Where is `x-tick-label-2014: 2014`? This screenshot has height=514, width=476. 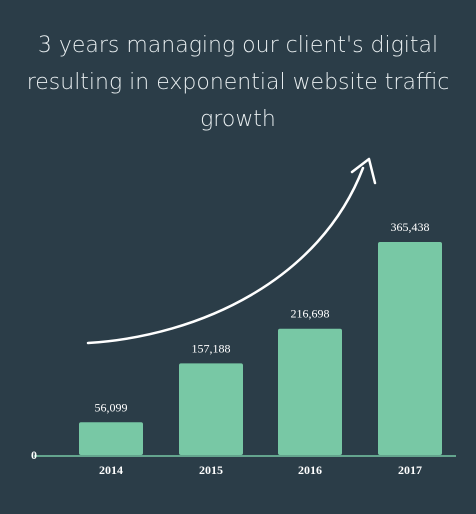 x-tick-label-2014: 2014 is located at coordinates (111, 470).